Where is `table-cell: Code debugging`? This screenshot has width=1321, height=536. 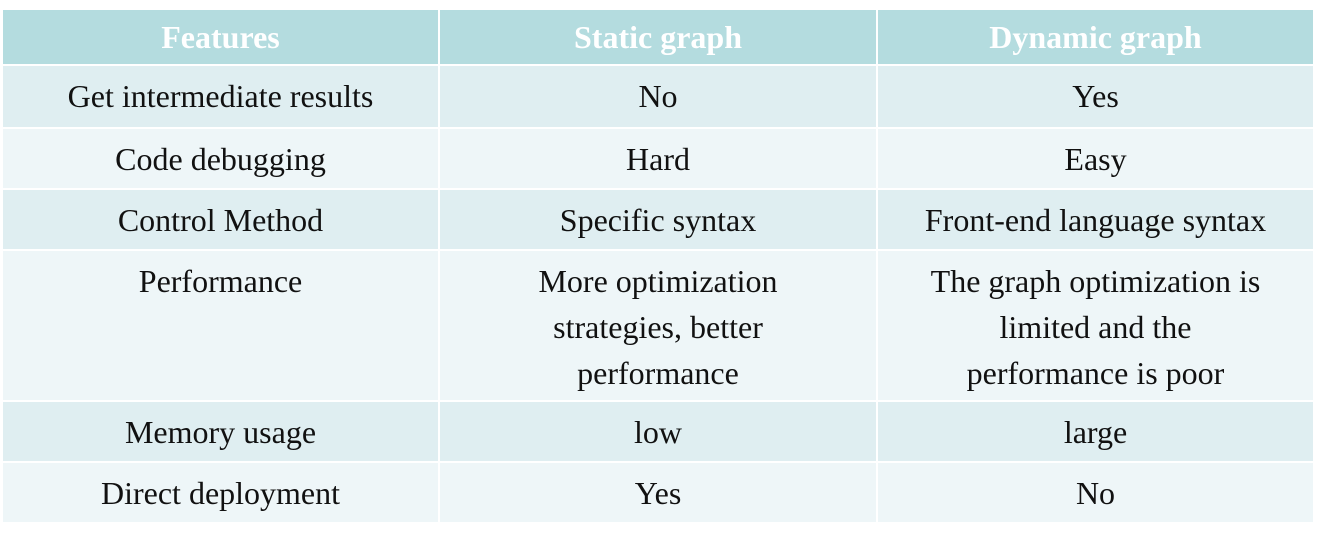
table-cell: Code debugging is located at coordinates (220, 158).